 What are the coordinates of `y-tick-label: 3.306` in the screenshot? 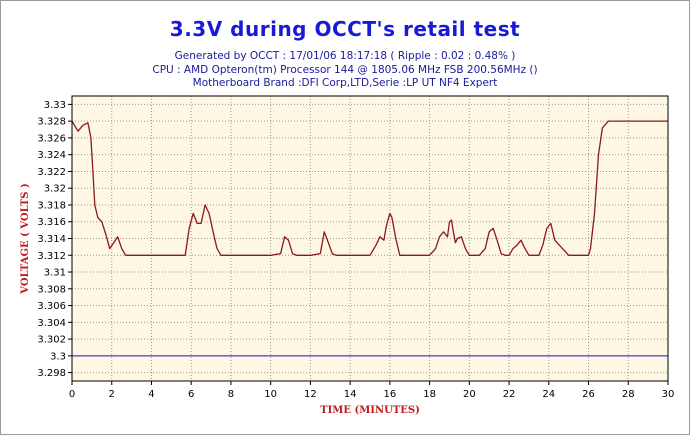 It's located at (51, 306).